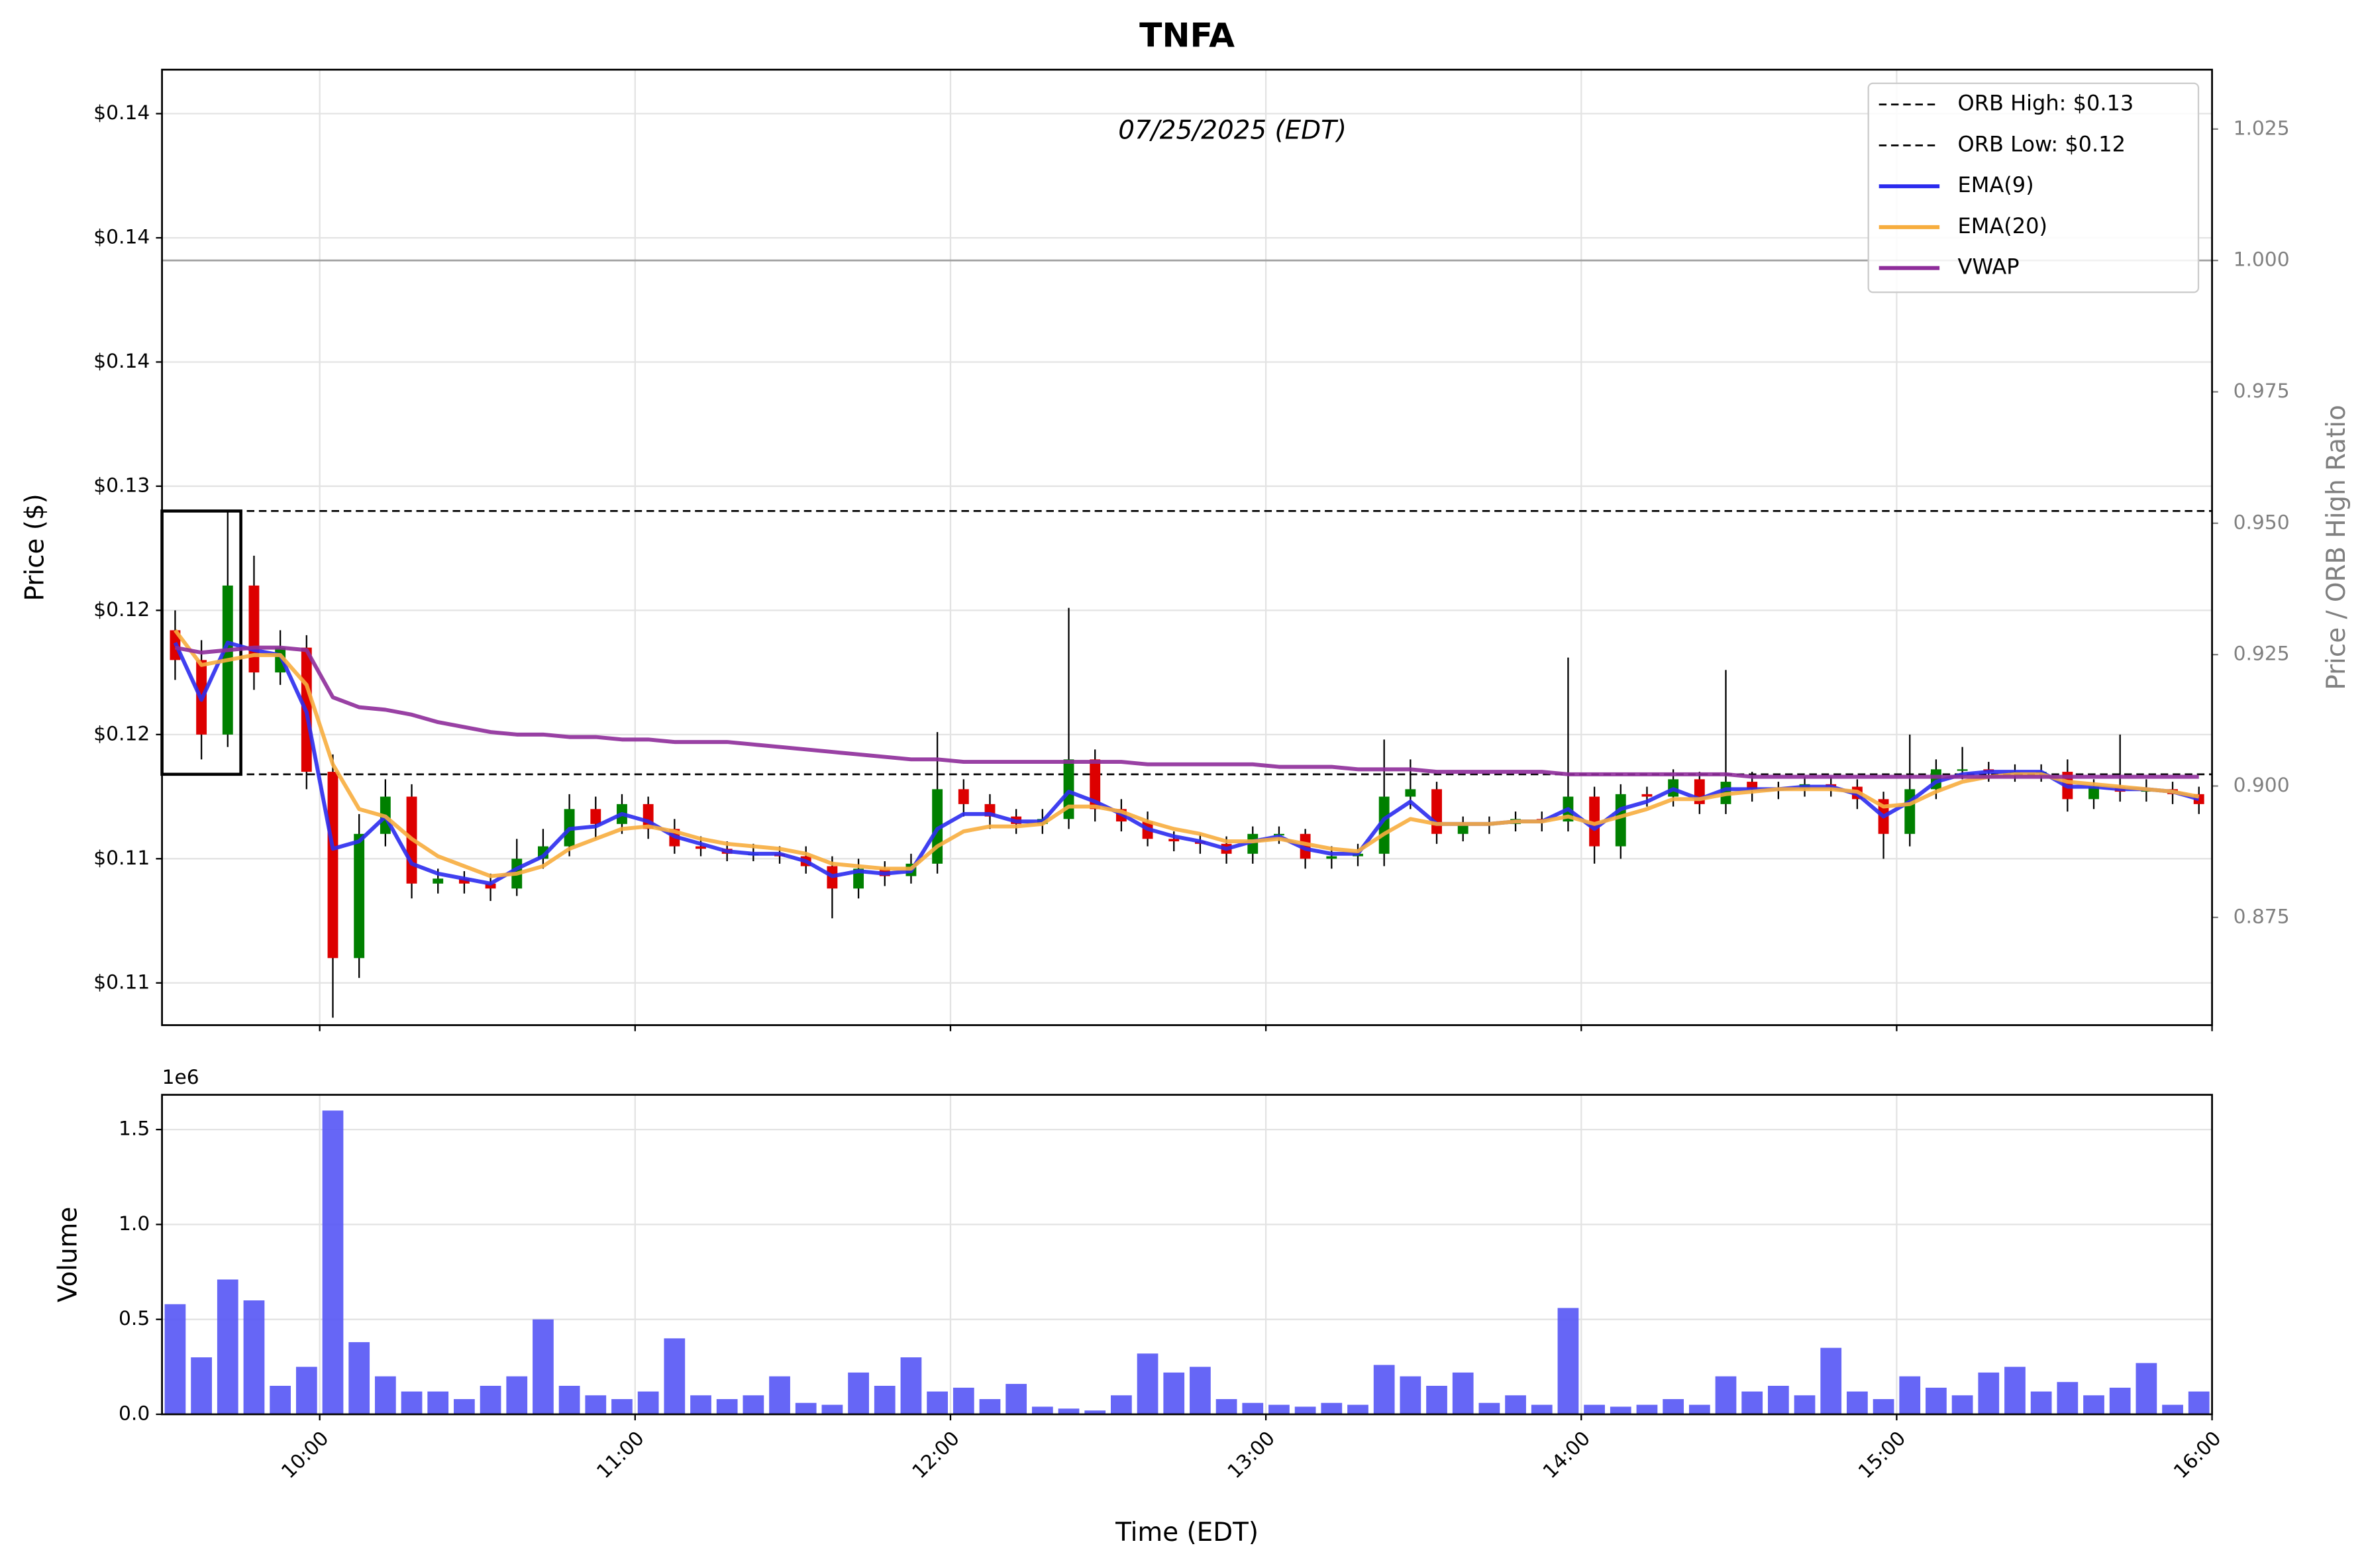 Image resolution: width=2368 pixels, height=1568 pixels. I want to click on legend-label: EMA(9), so click(1996, 184).